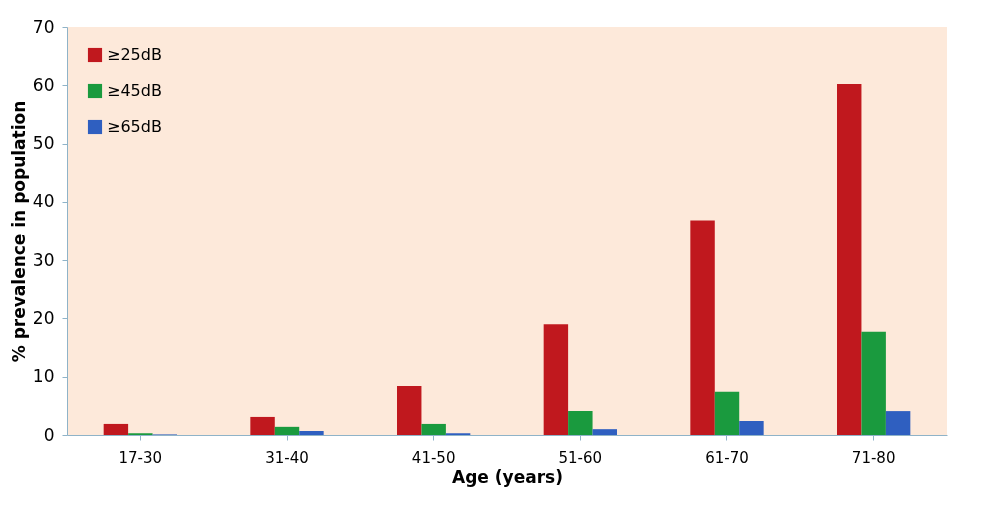 This screenshot has width=1003, height=518. Describe the element at coordinates (43, 143) in the screenshot. I see `y-tick-label: 50` at that location.